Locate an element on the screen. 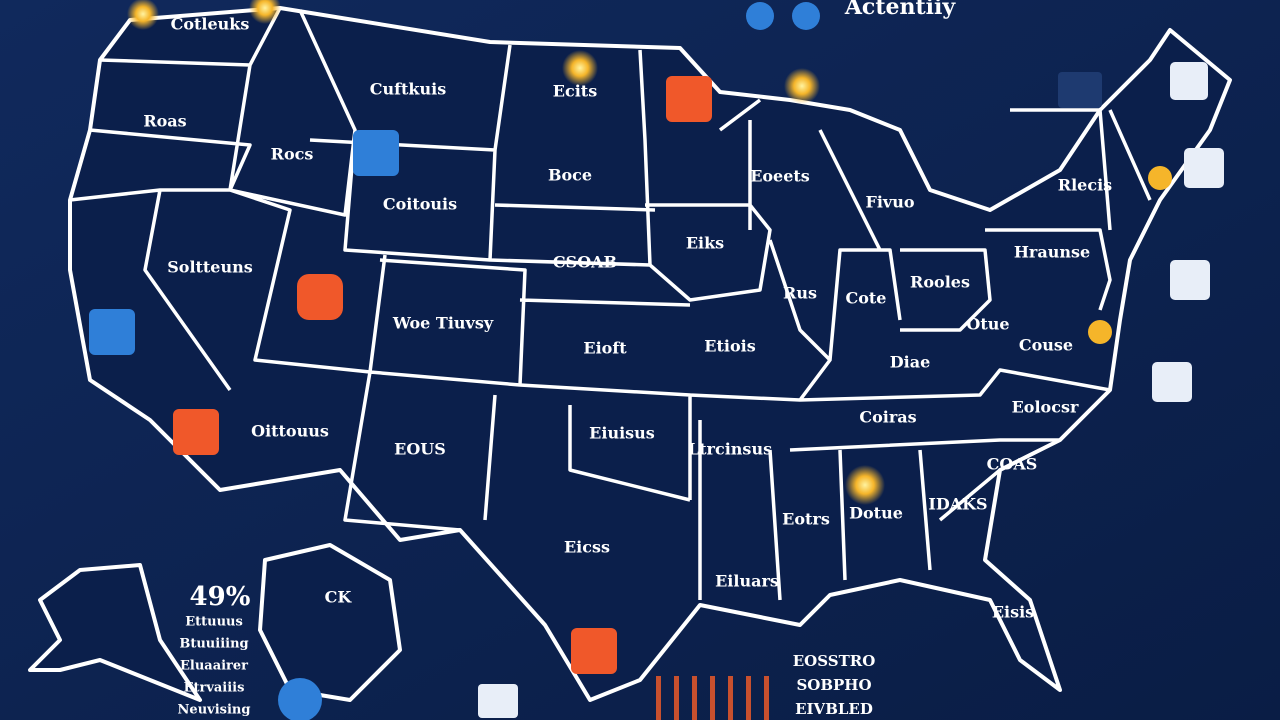 This screenshot has width=1280, height=720. state-label: Dotue is located at coordinates (876, 513).